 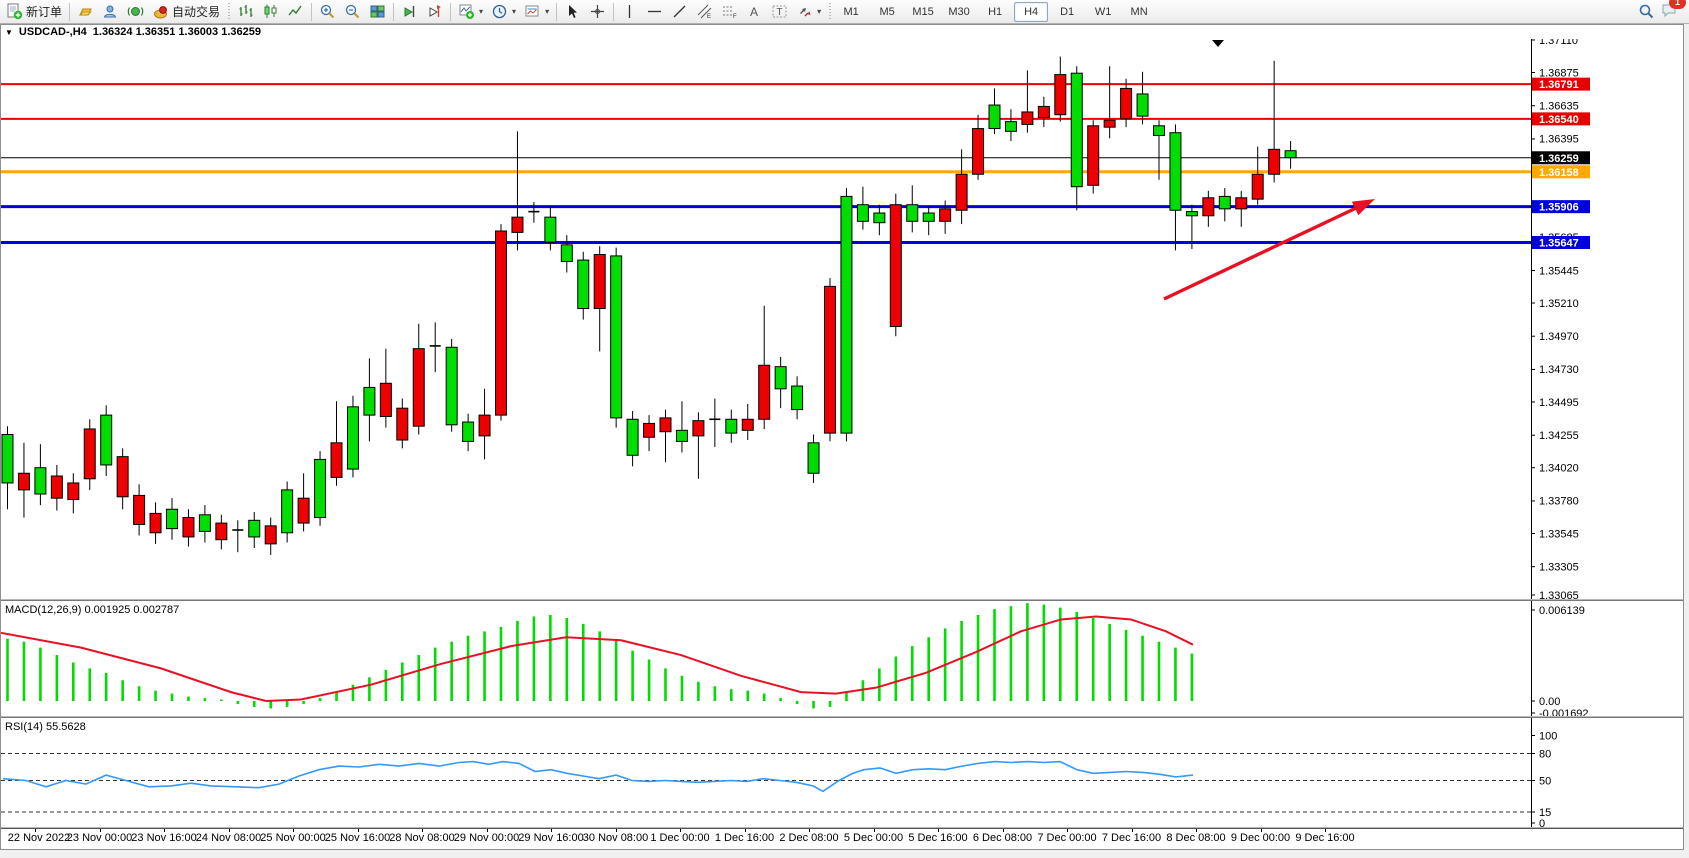 What do you see at coordinates (923, 11) in the screenshot?
I see `timeframe-m15-button: M15` at bounding box center [923, 11].